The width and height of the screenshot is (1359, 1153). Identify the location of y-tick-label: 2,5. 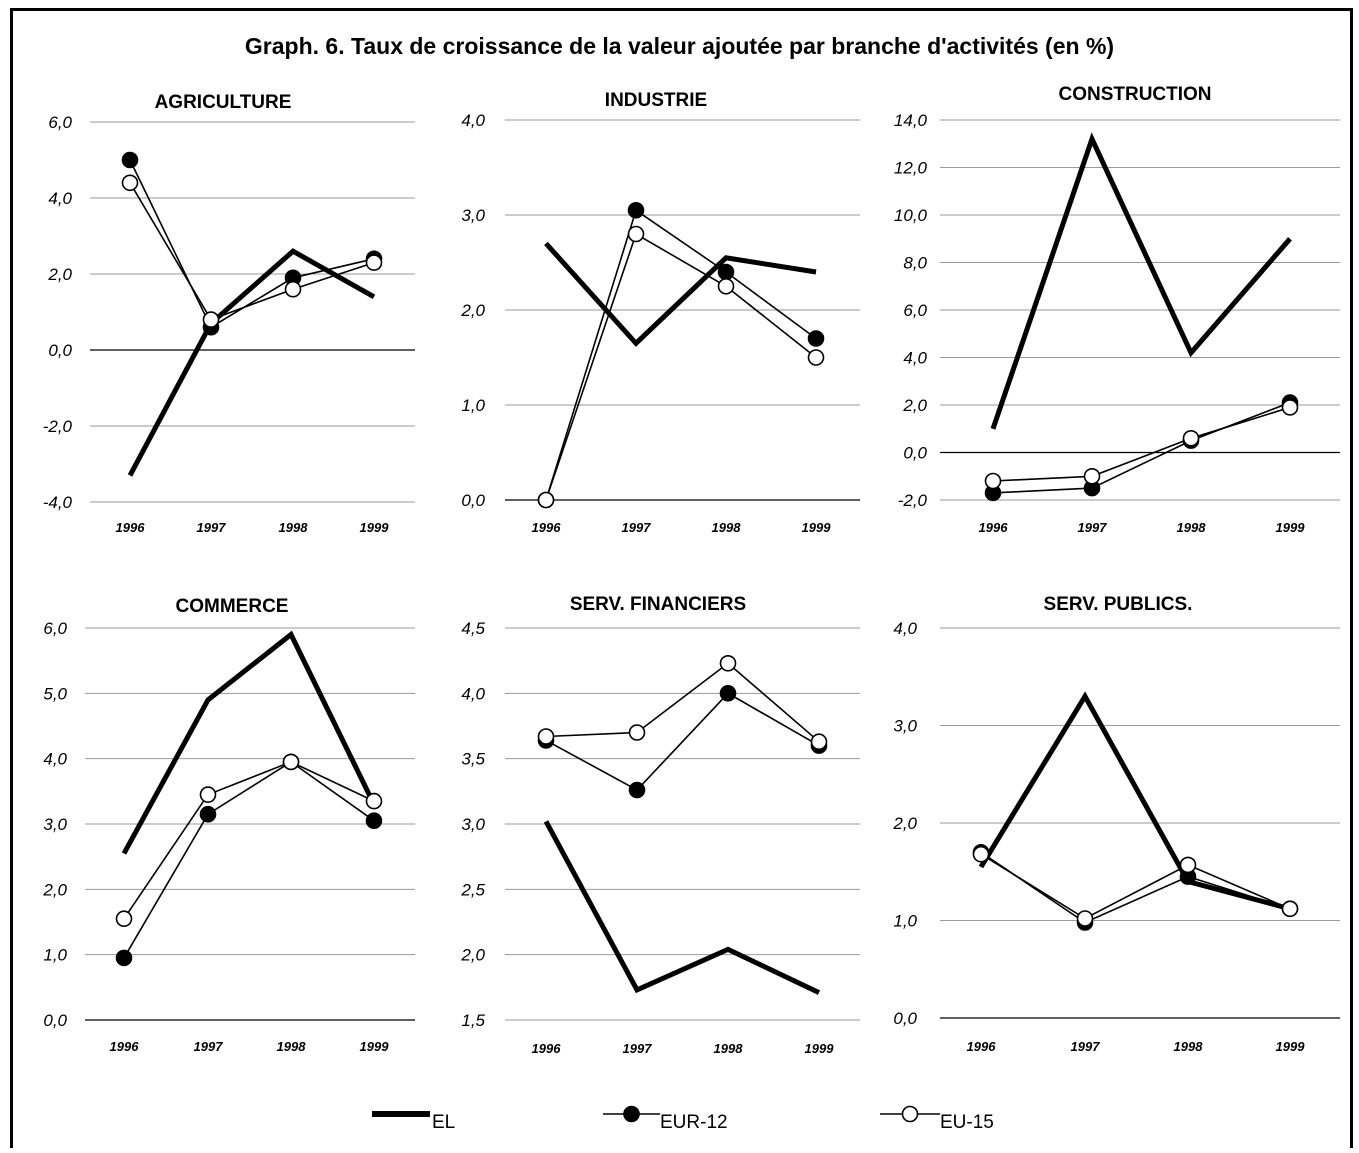
(472, 889).